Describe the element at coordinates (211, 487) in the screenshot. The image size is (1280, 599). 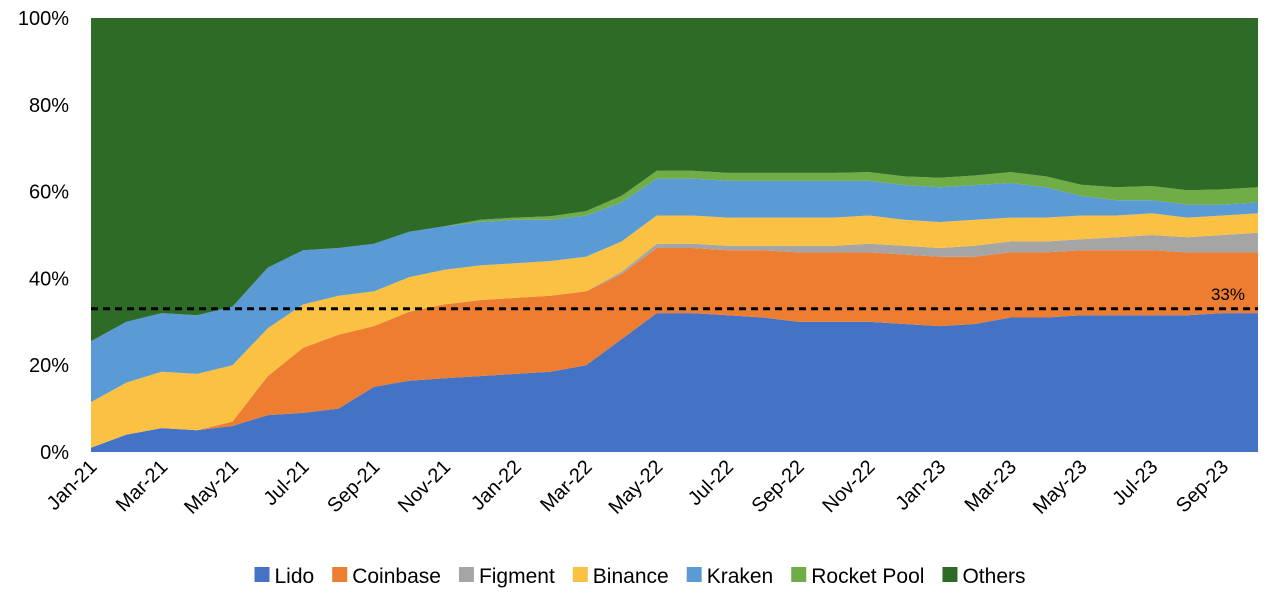
I see `x-tick-label: May-21` at that location.